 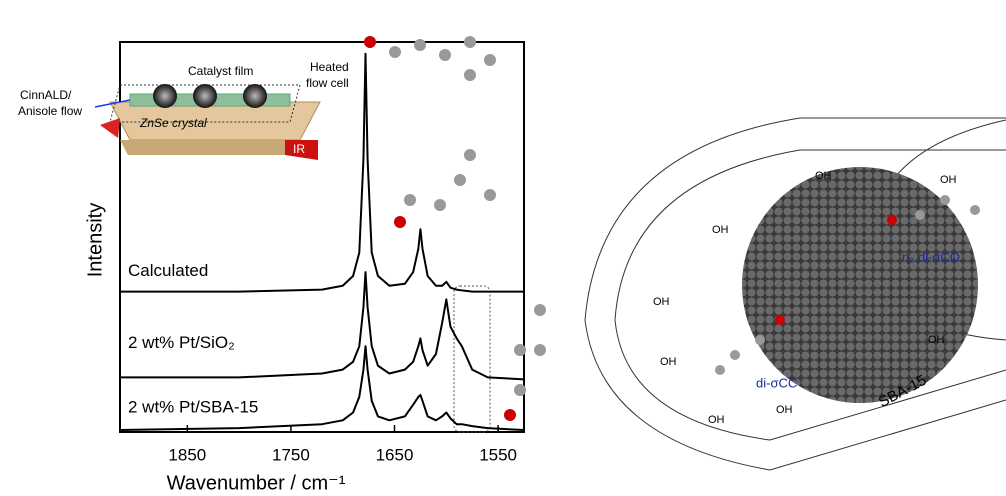 I want to click on series-label: 2 wt% Pt/SiO₂, so click(x=181, y=342).